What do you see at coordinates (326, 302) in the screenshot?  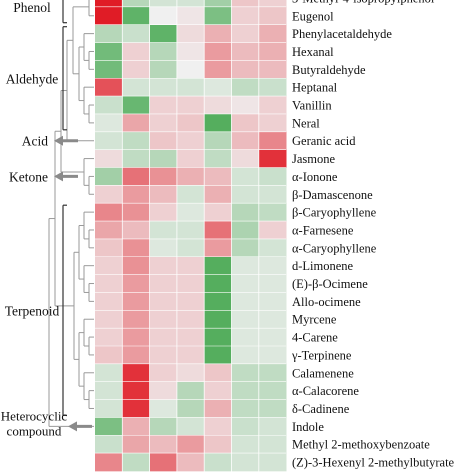 I see `row-label: Allo-ocimene` at bounding box center [326, 302].